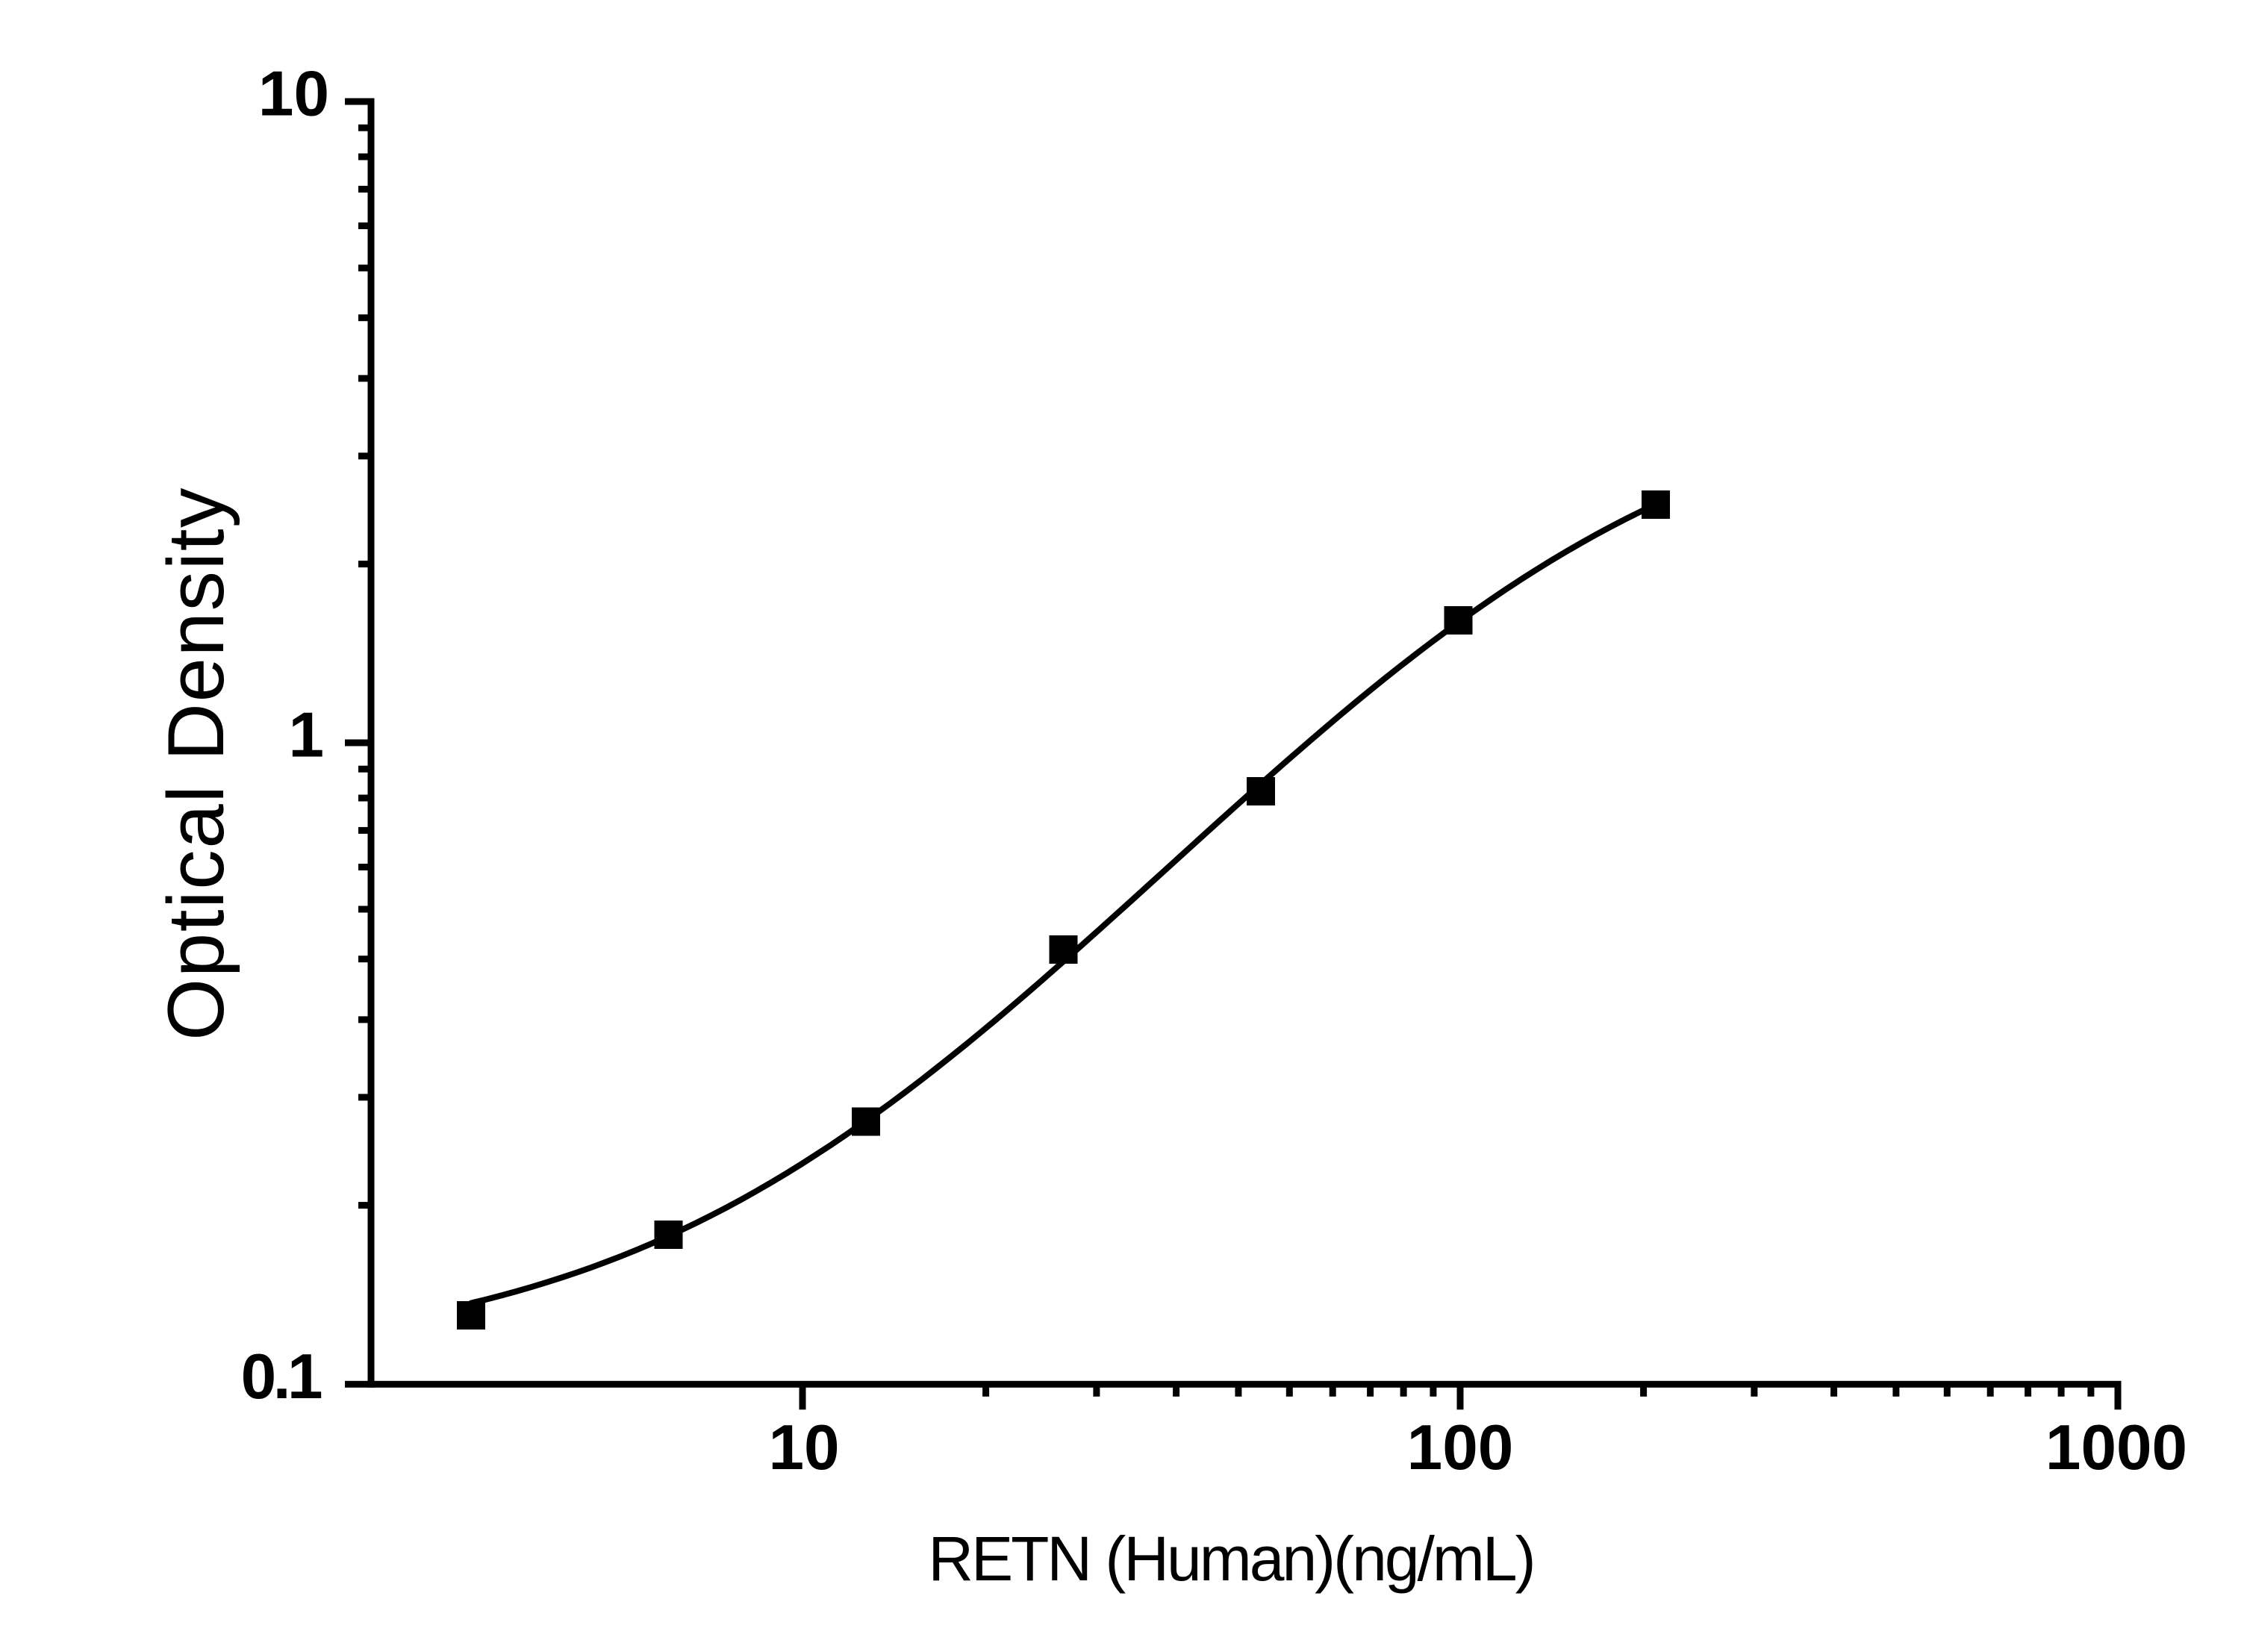 The height and width of the screenshot is (1652, 2244). I want to click on svg-text: Optical Density, so click(195, 764).